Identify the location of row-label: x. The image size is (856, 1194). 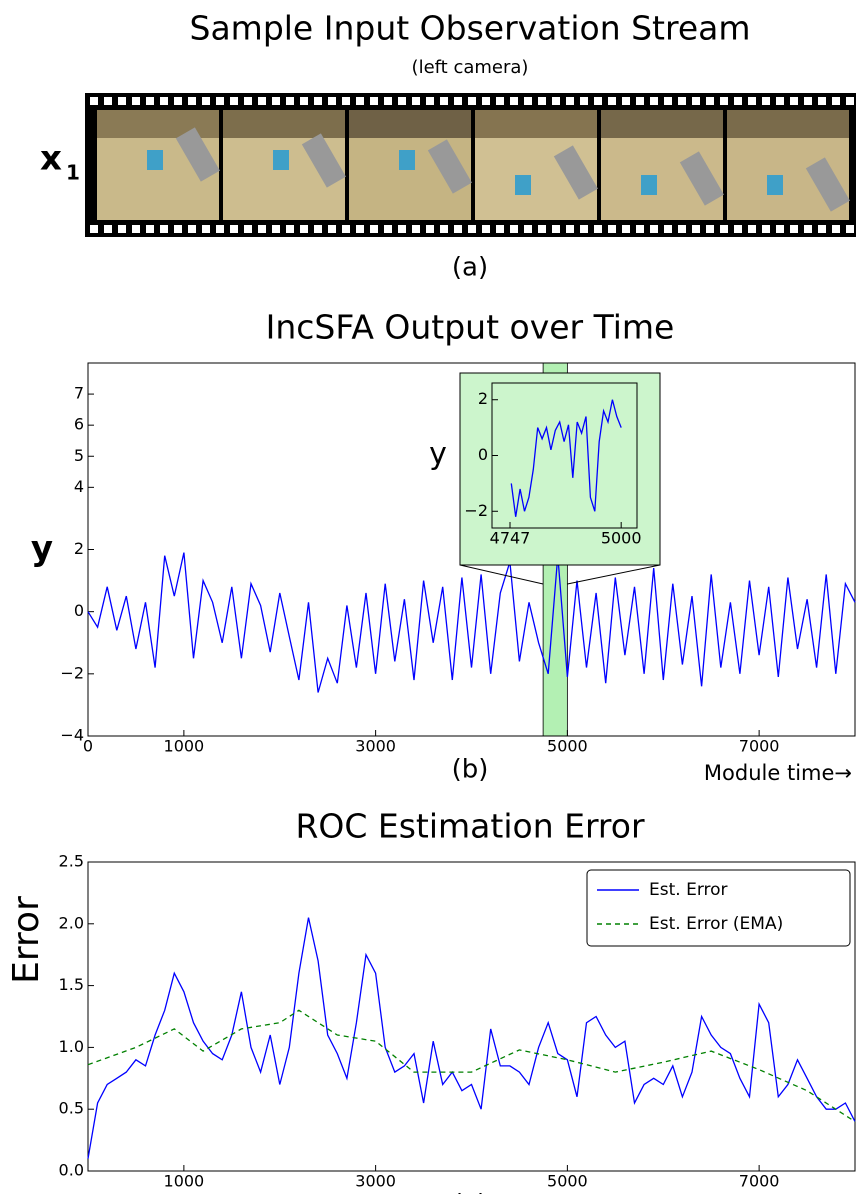
(51, 159).